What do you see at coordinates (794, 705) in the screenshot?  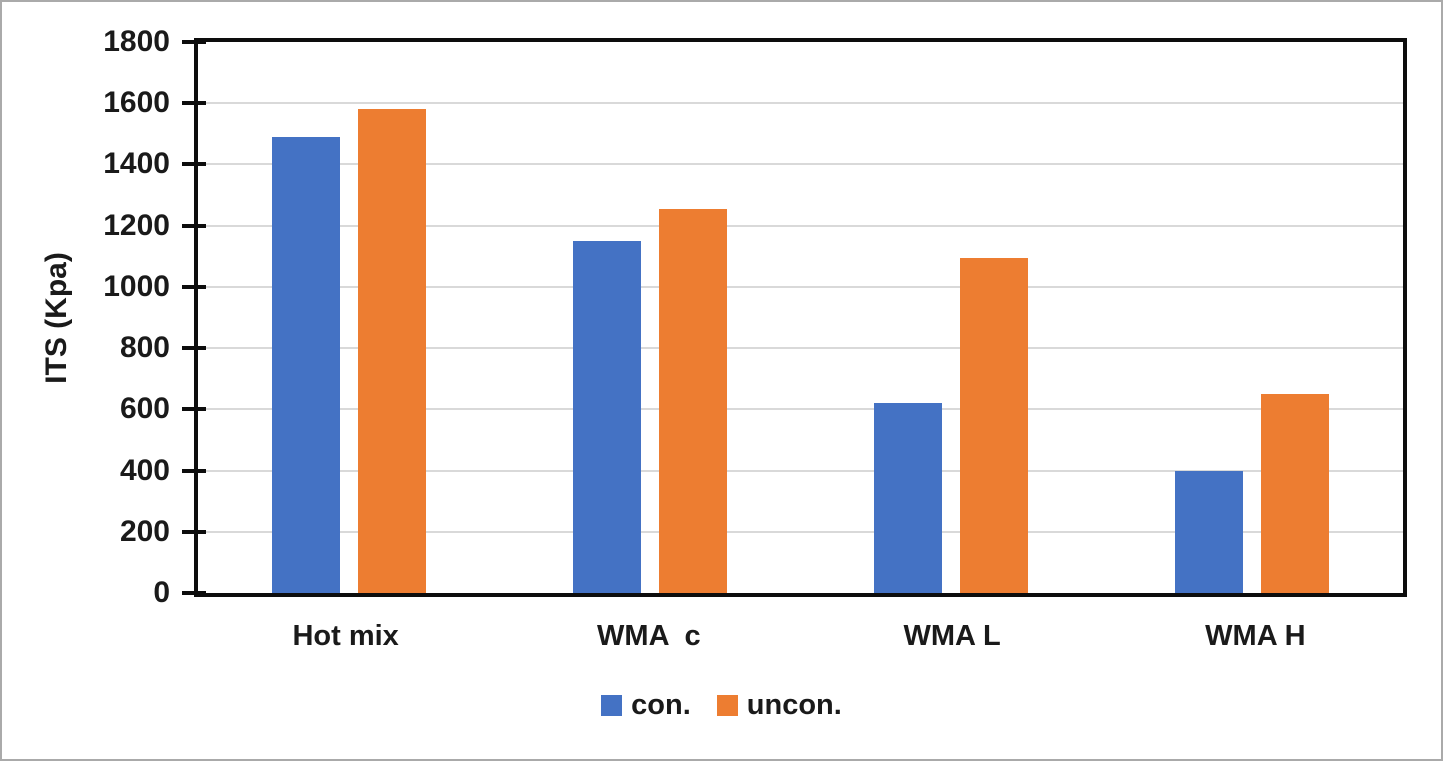 I see `legend-label: uncon.` at bounding box center [794, 705].